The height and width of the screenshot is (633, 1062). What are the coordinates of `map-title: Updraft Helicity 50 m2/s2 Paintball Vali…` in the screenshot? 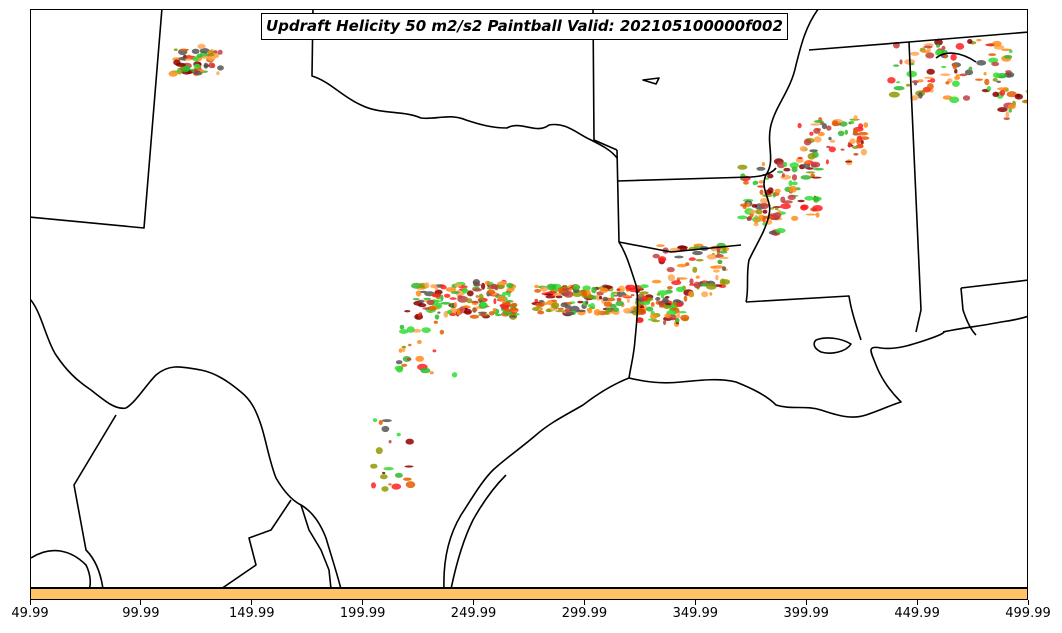 It's located at (524, 26).